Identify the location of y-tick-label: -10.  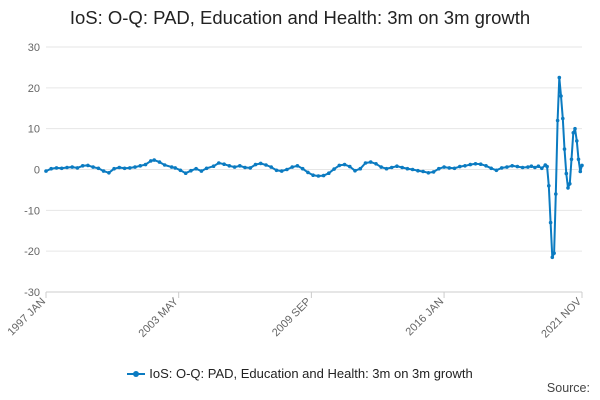
(32, 211).